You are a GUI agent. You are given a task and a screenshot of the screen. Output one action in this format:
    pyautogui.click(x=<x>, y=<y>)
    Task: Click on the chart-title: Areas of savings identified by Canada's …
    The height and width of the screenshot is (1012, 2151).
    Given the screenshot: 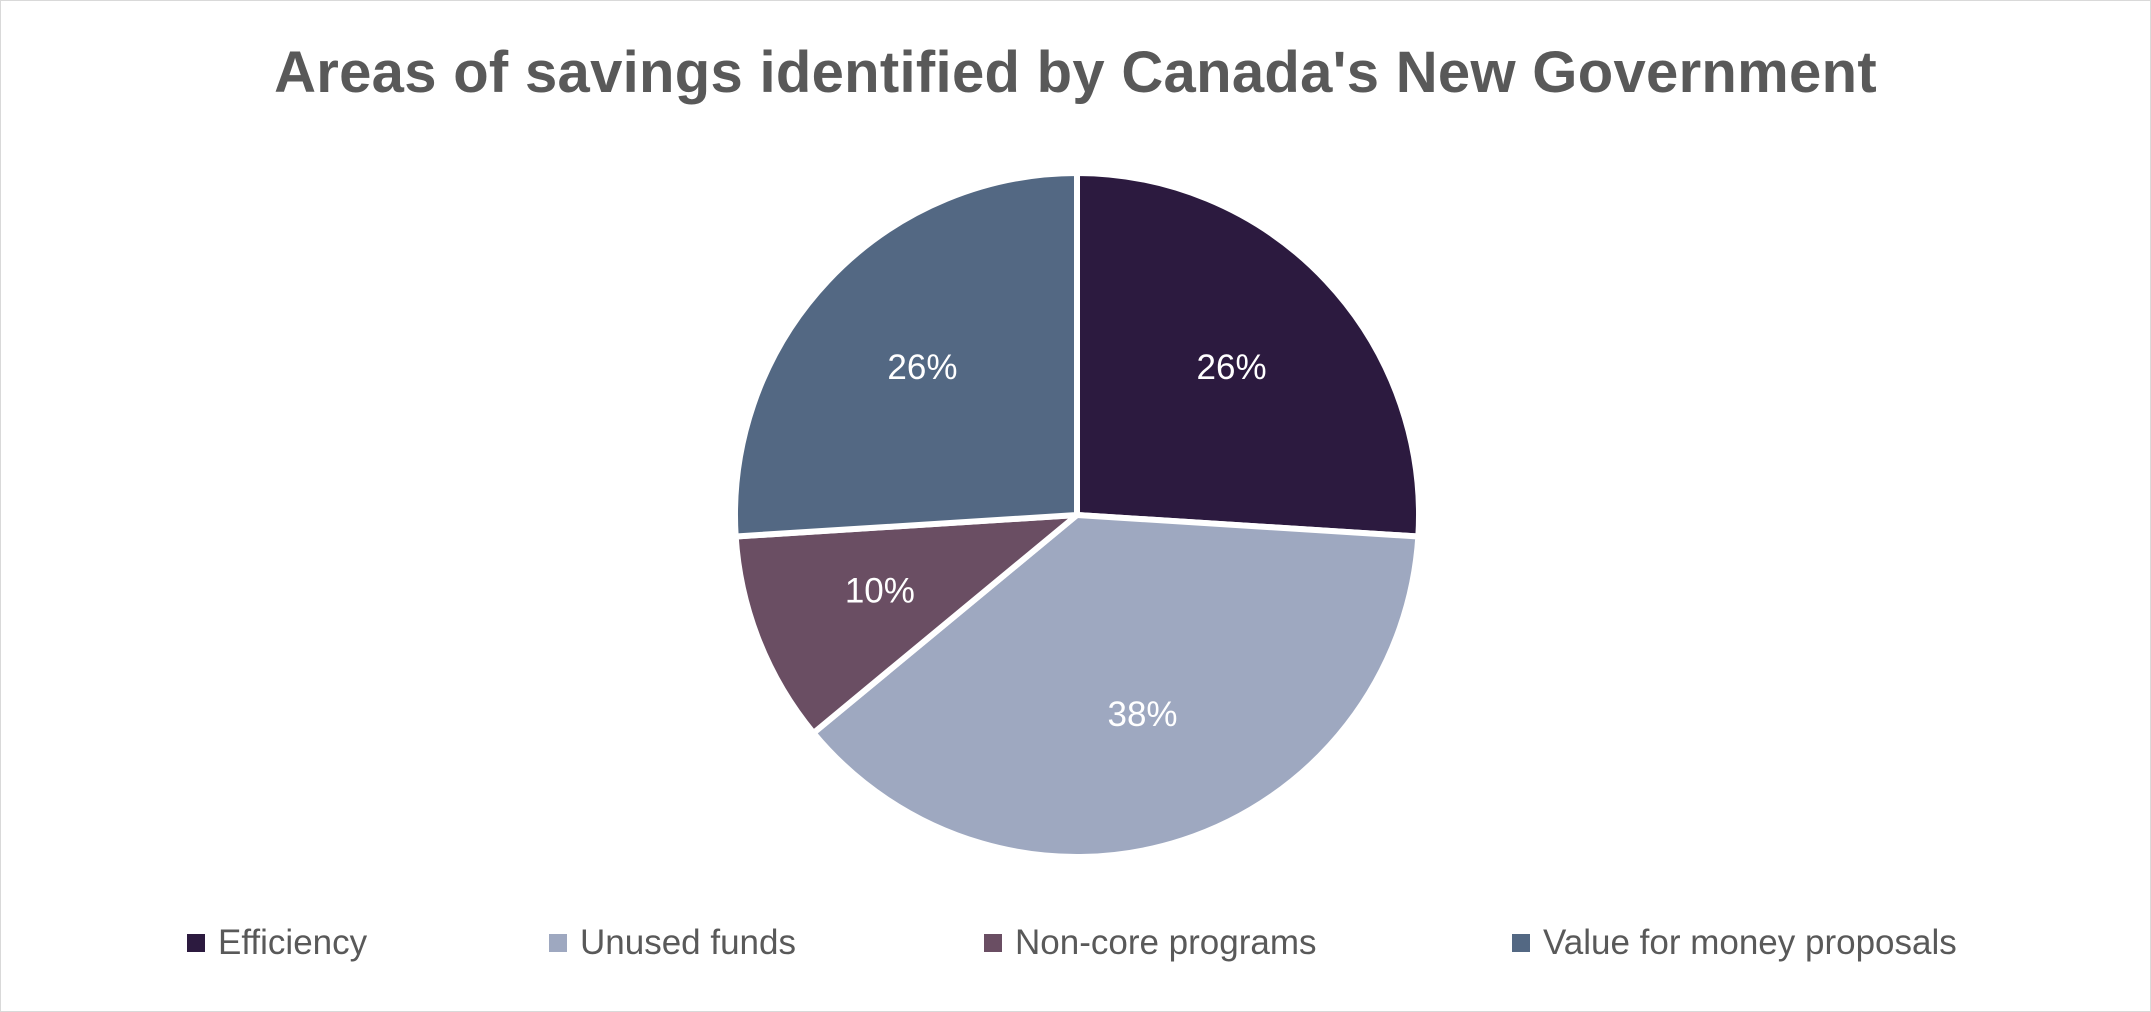 What is the action you would take?
    pyautogui.click(x=1075, y=72)
    